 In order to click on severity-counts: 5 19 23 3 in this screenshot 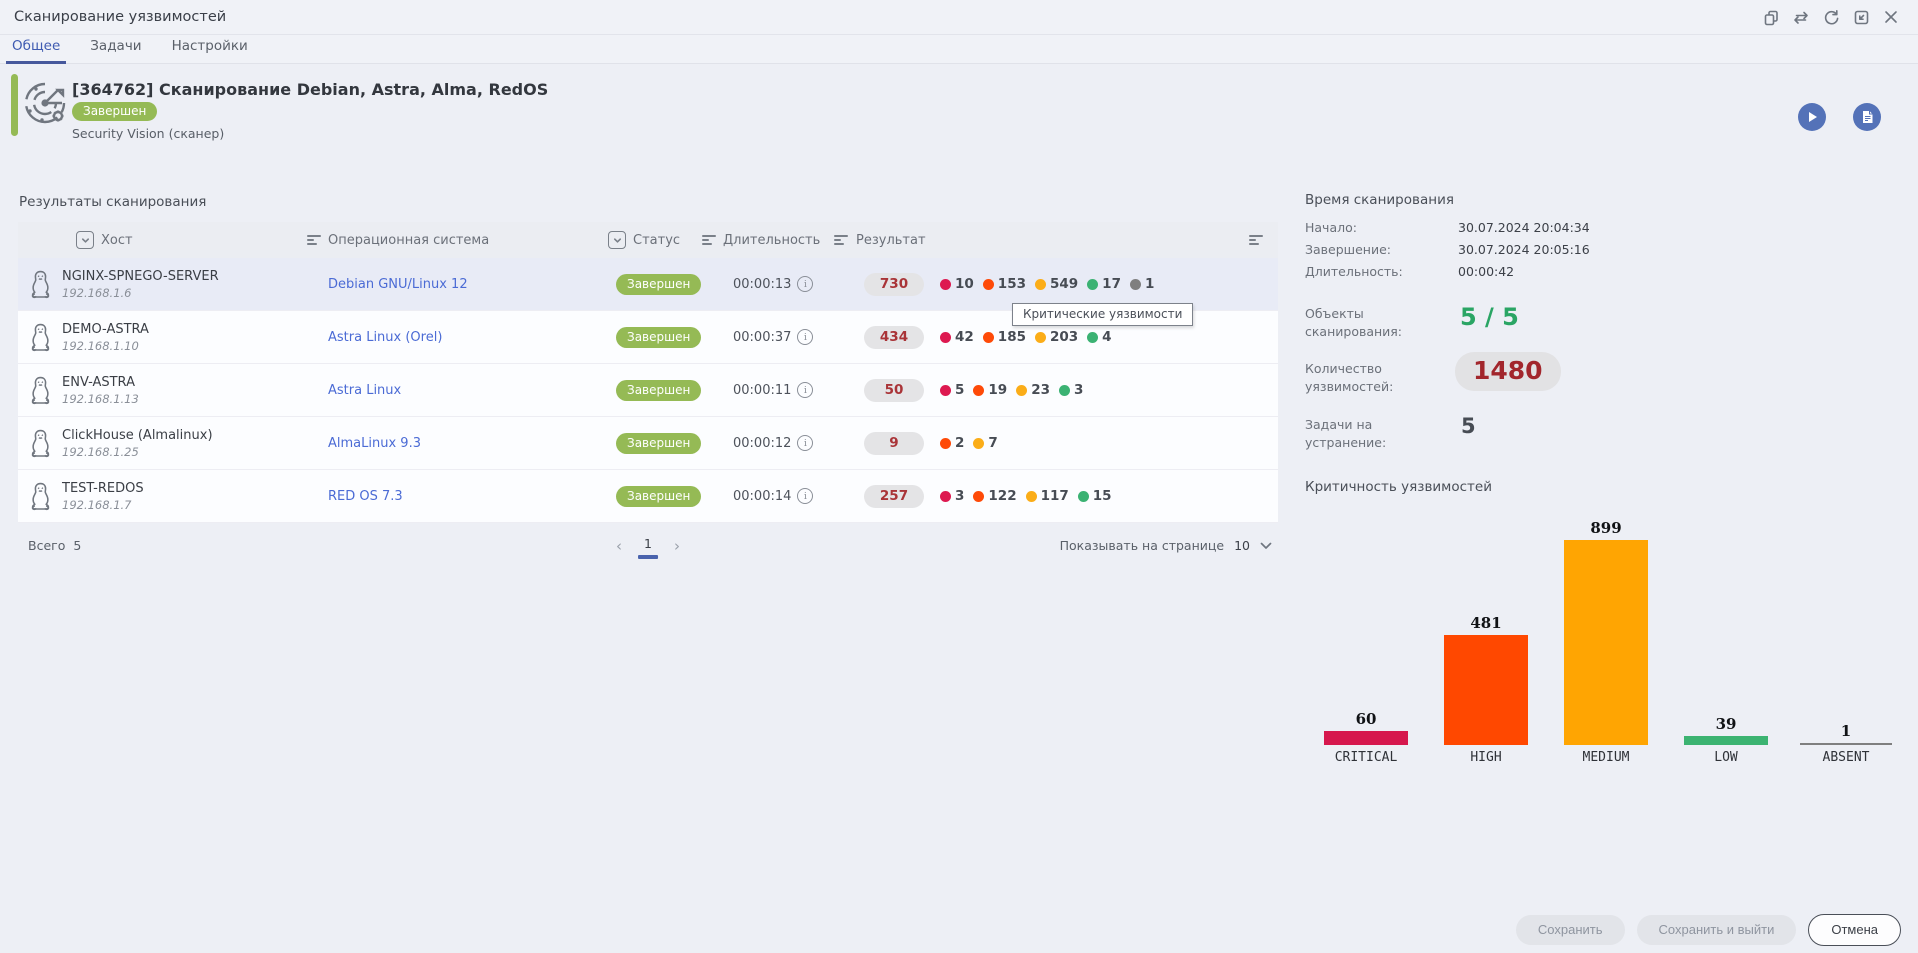, I will do `click(1011, 390)`.